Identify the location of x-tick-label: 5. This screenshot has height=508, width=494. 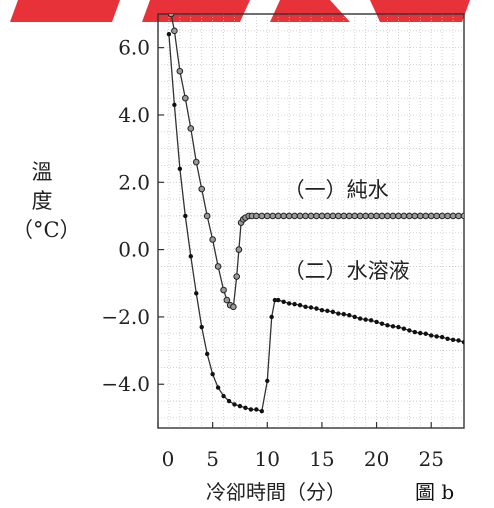
(212, 459).